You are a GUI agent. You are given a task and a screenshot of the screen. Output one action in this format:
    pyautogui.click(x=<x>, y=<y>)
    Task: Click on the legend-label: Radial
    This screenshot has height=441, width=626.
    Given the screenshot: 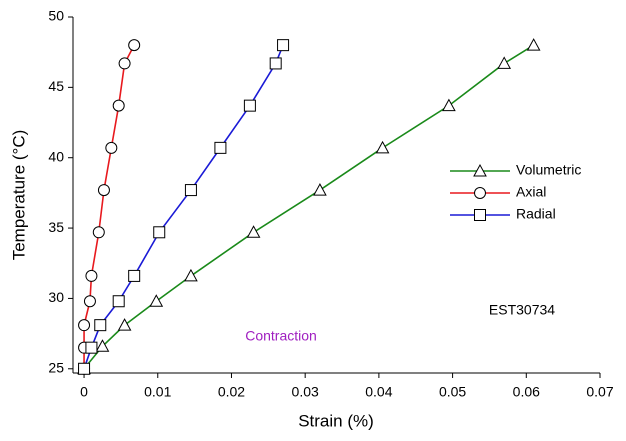 What is the action you would take?
    pyautogui.click(x=536, y=214)
    